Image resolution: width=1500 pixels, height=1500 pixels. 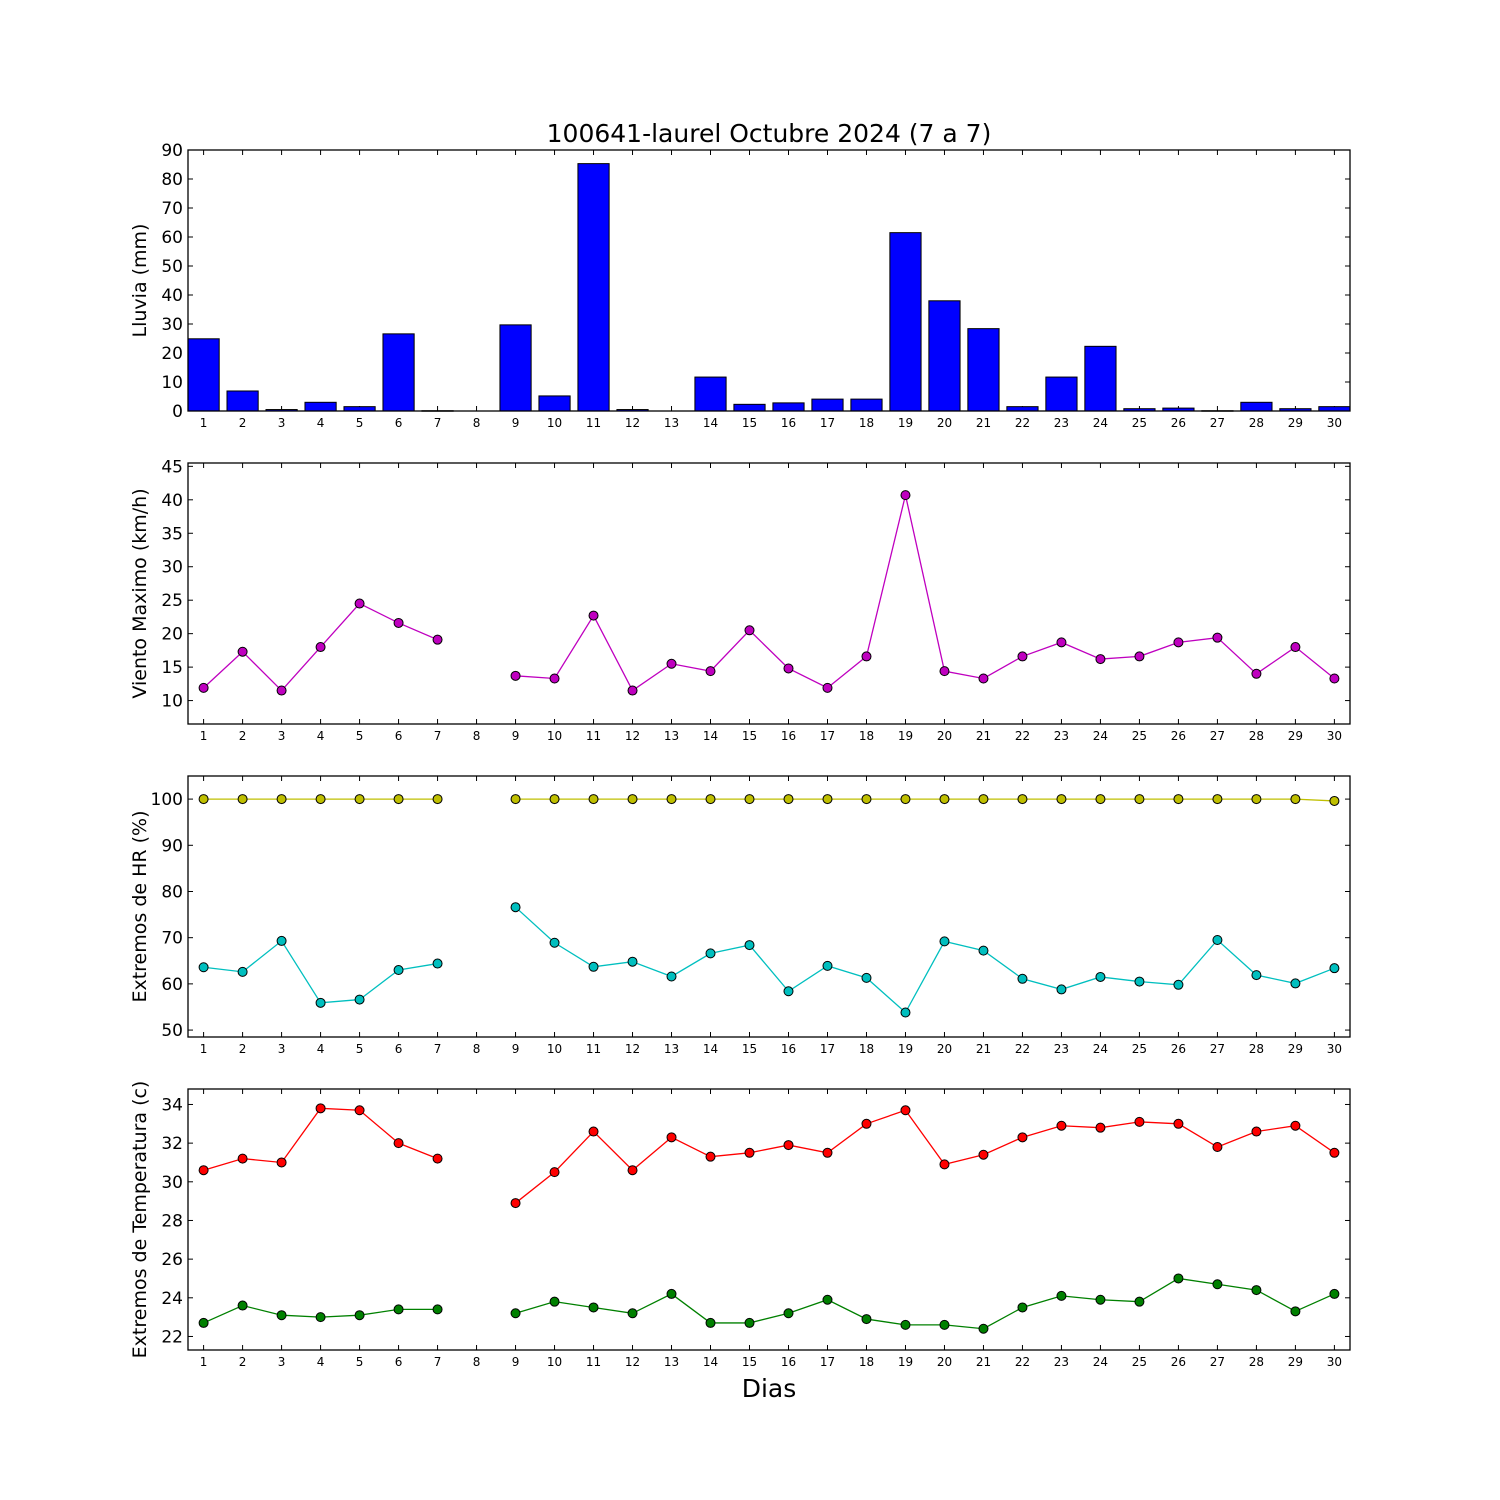 I want to click on x-tick-label: 10, so click(x=554, y=1049).